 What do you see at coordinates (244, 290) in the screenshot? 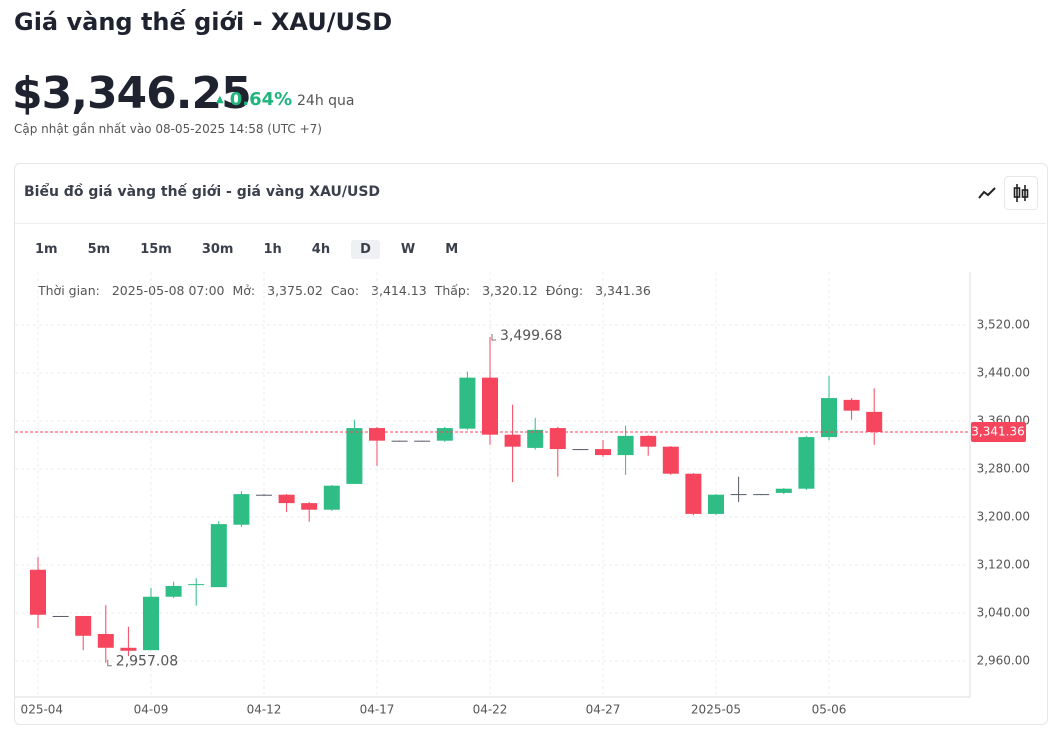
I see `info-label: Mở:` at bounding box center [244, 290].